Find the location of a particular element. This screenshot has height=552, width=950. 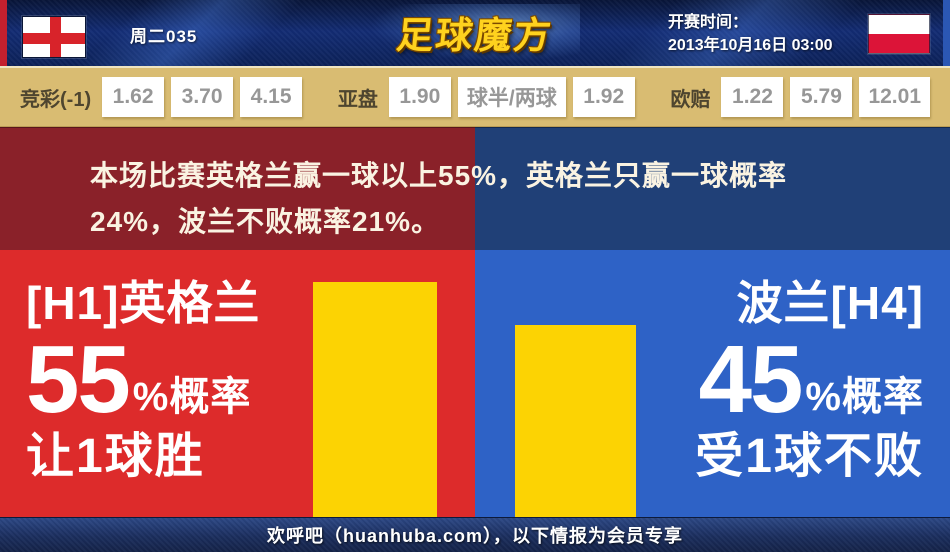

away-probability-row: 45 %概率 is located at coordinates (699, 379).